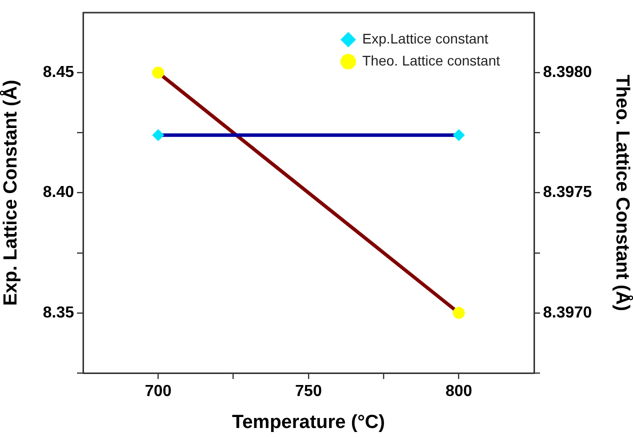  What do you see at coordinates (567, 193) in the screenshot?
I see `y2-tick-label: 8.3975` at bounding box center [567, 193].